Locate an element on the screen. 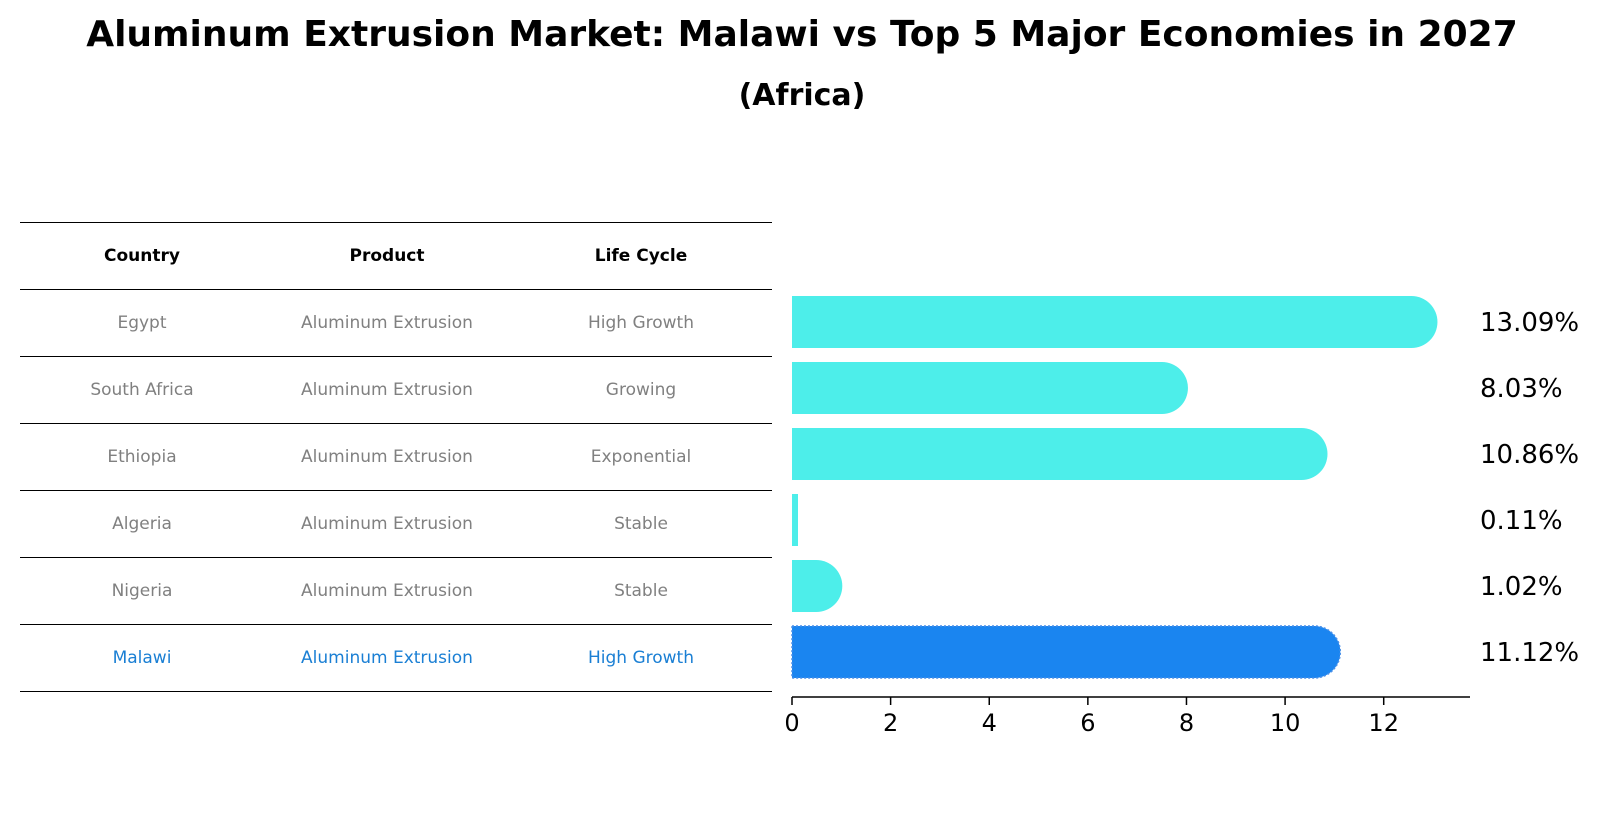 The width and height of the screenshot is (1604, 823). table-header-row: Country Product Life Cycle is located at coordinates (396, 256).